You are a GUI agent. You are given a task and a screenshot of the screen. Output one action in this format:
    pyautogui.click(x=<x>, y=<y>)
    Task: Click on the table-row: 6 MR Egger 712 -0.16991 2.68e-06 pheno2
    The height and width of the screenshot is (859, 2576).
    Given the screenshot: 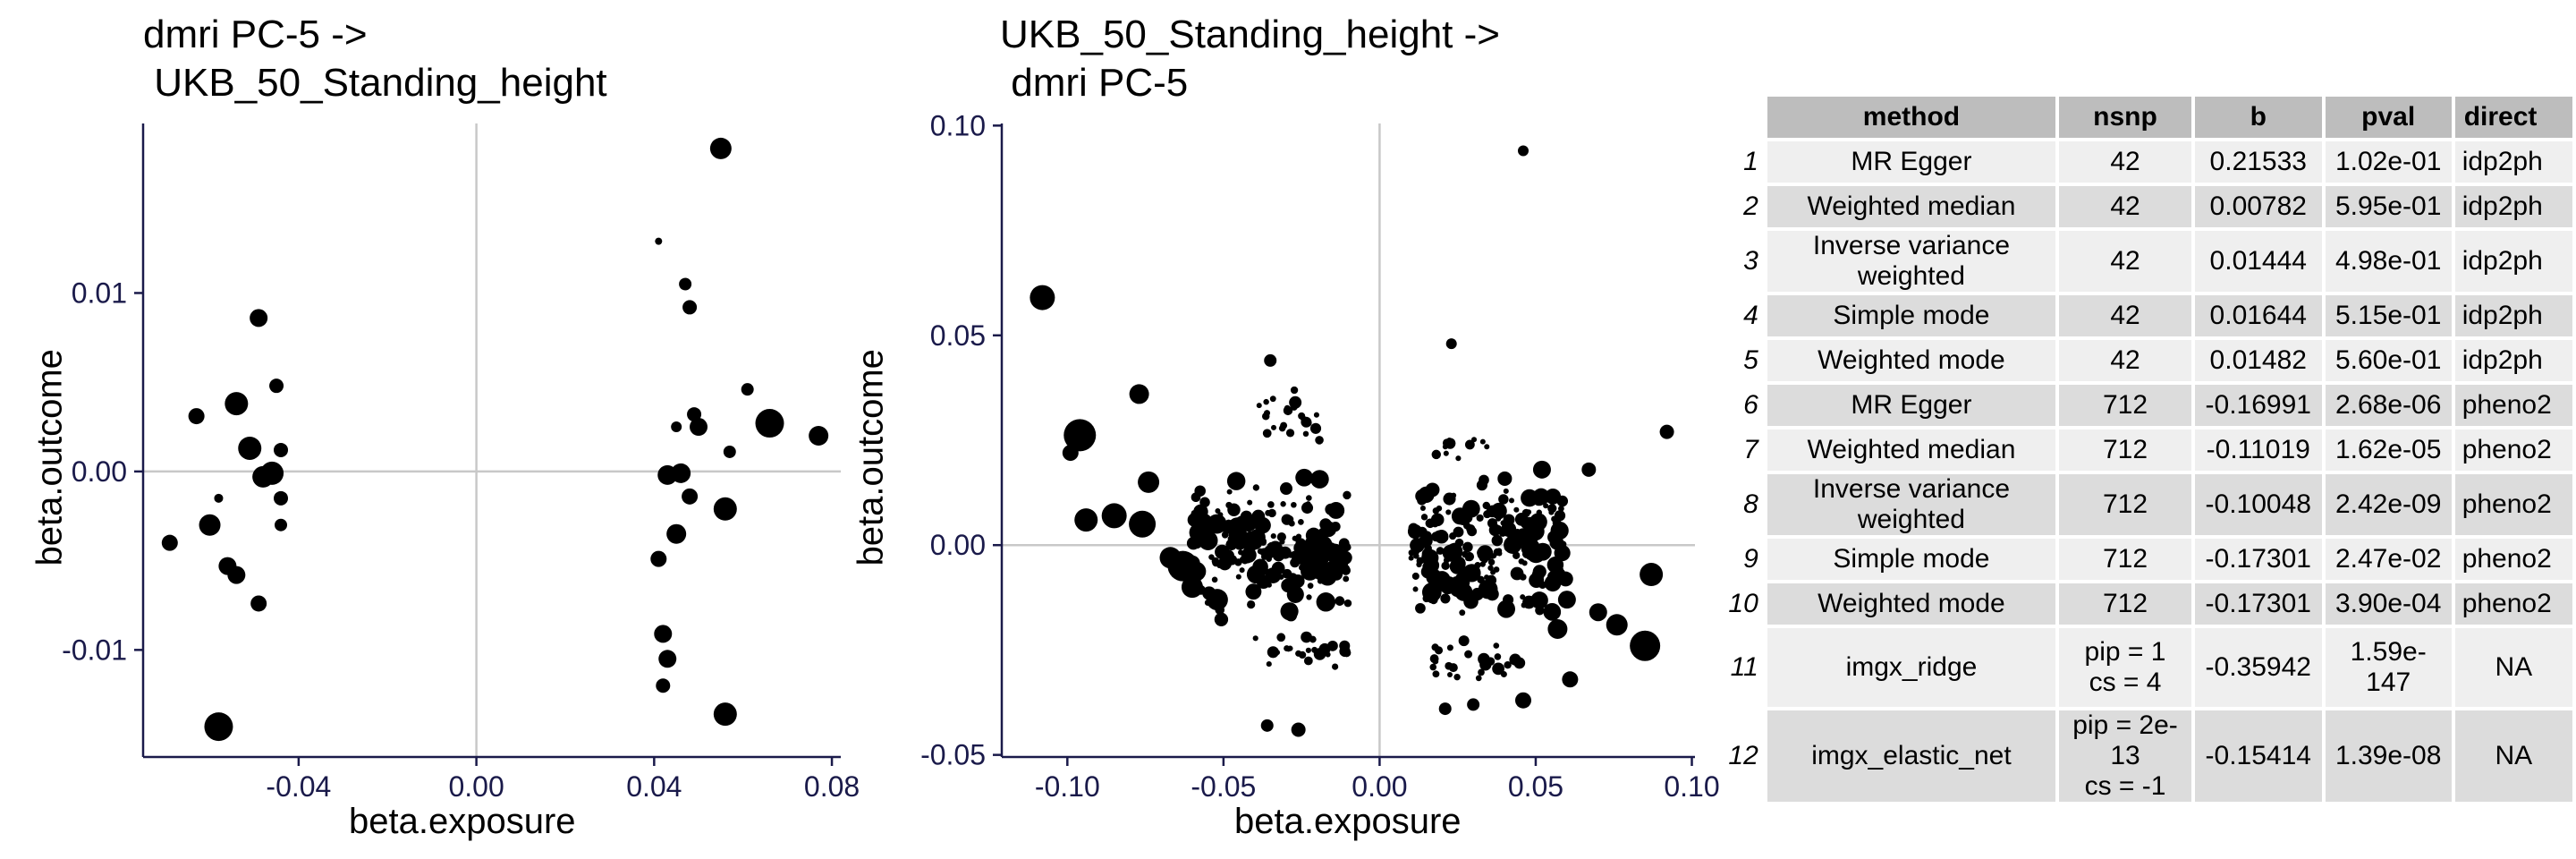 What is the action you would take?
    pyautogui.click(x=2146, y=405)
    